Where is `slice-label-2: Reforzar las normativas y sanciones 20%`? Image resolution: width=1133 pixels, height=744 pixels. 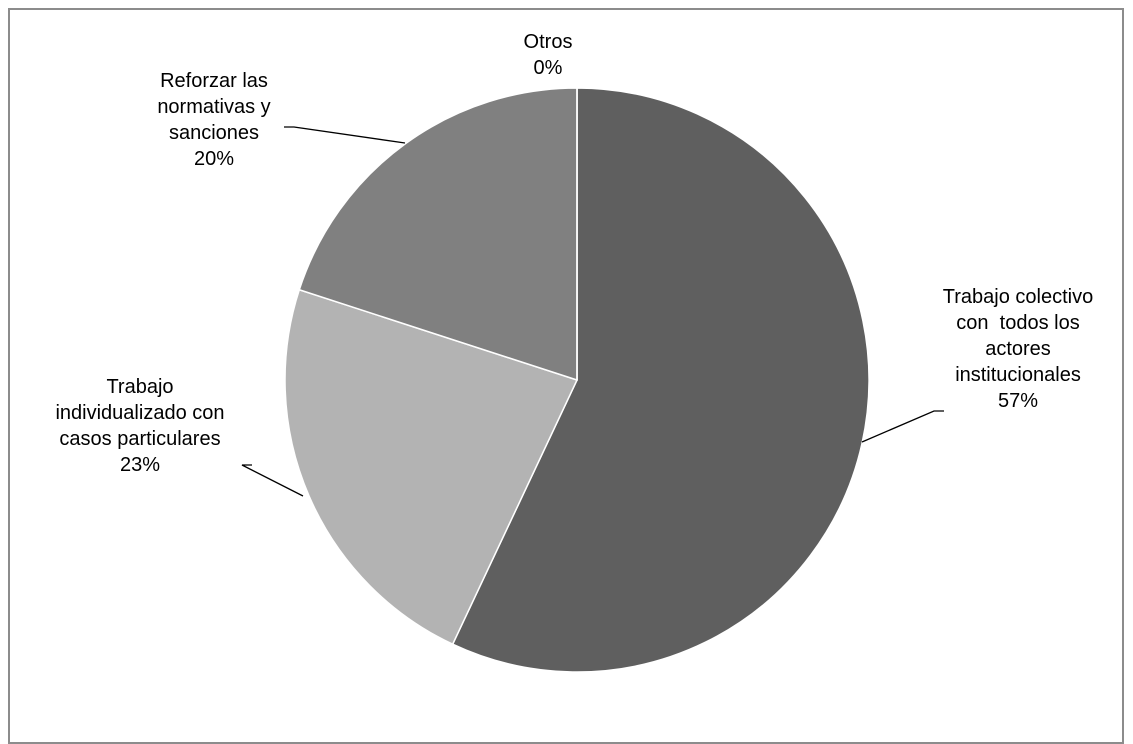
slice-label-2: Reforzar las normativas y sanciones 20% is located at coordinates (213, 120).